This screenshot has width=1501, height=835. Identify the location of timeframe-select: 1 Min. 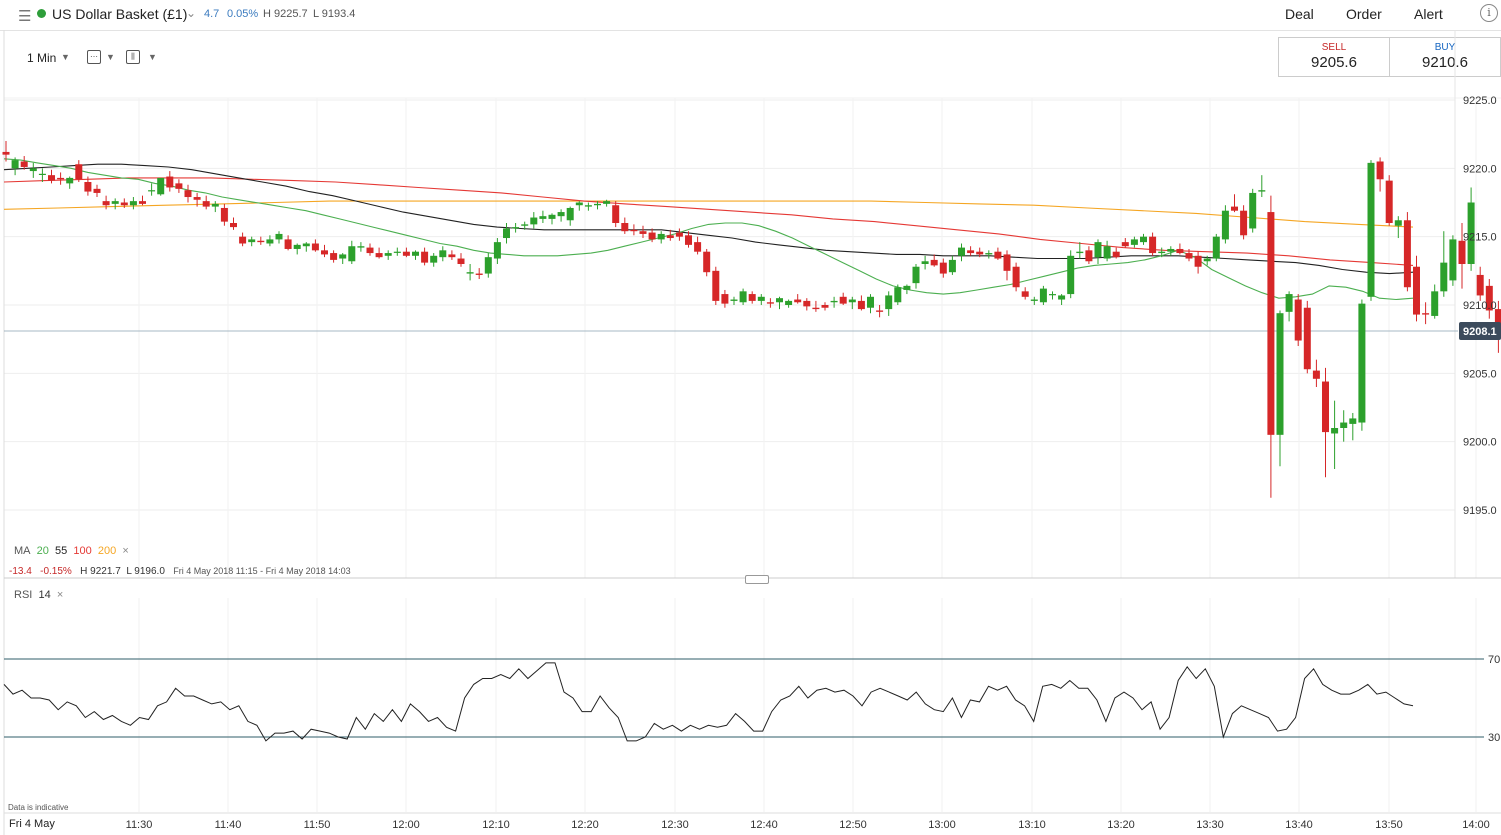
(42, 58).